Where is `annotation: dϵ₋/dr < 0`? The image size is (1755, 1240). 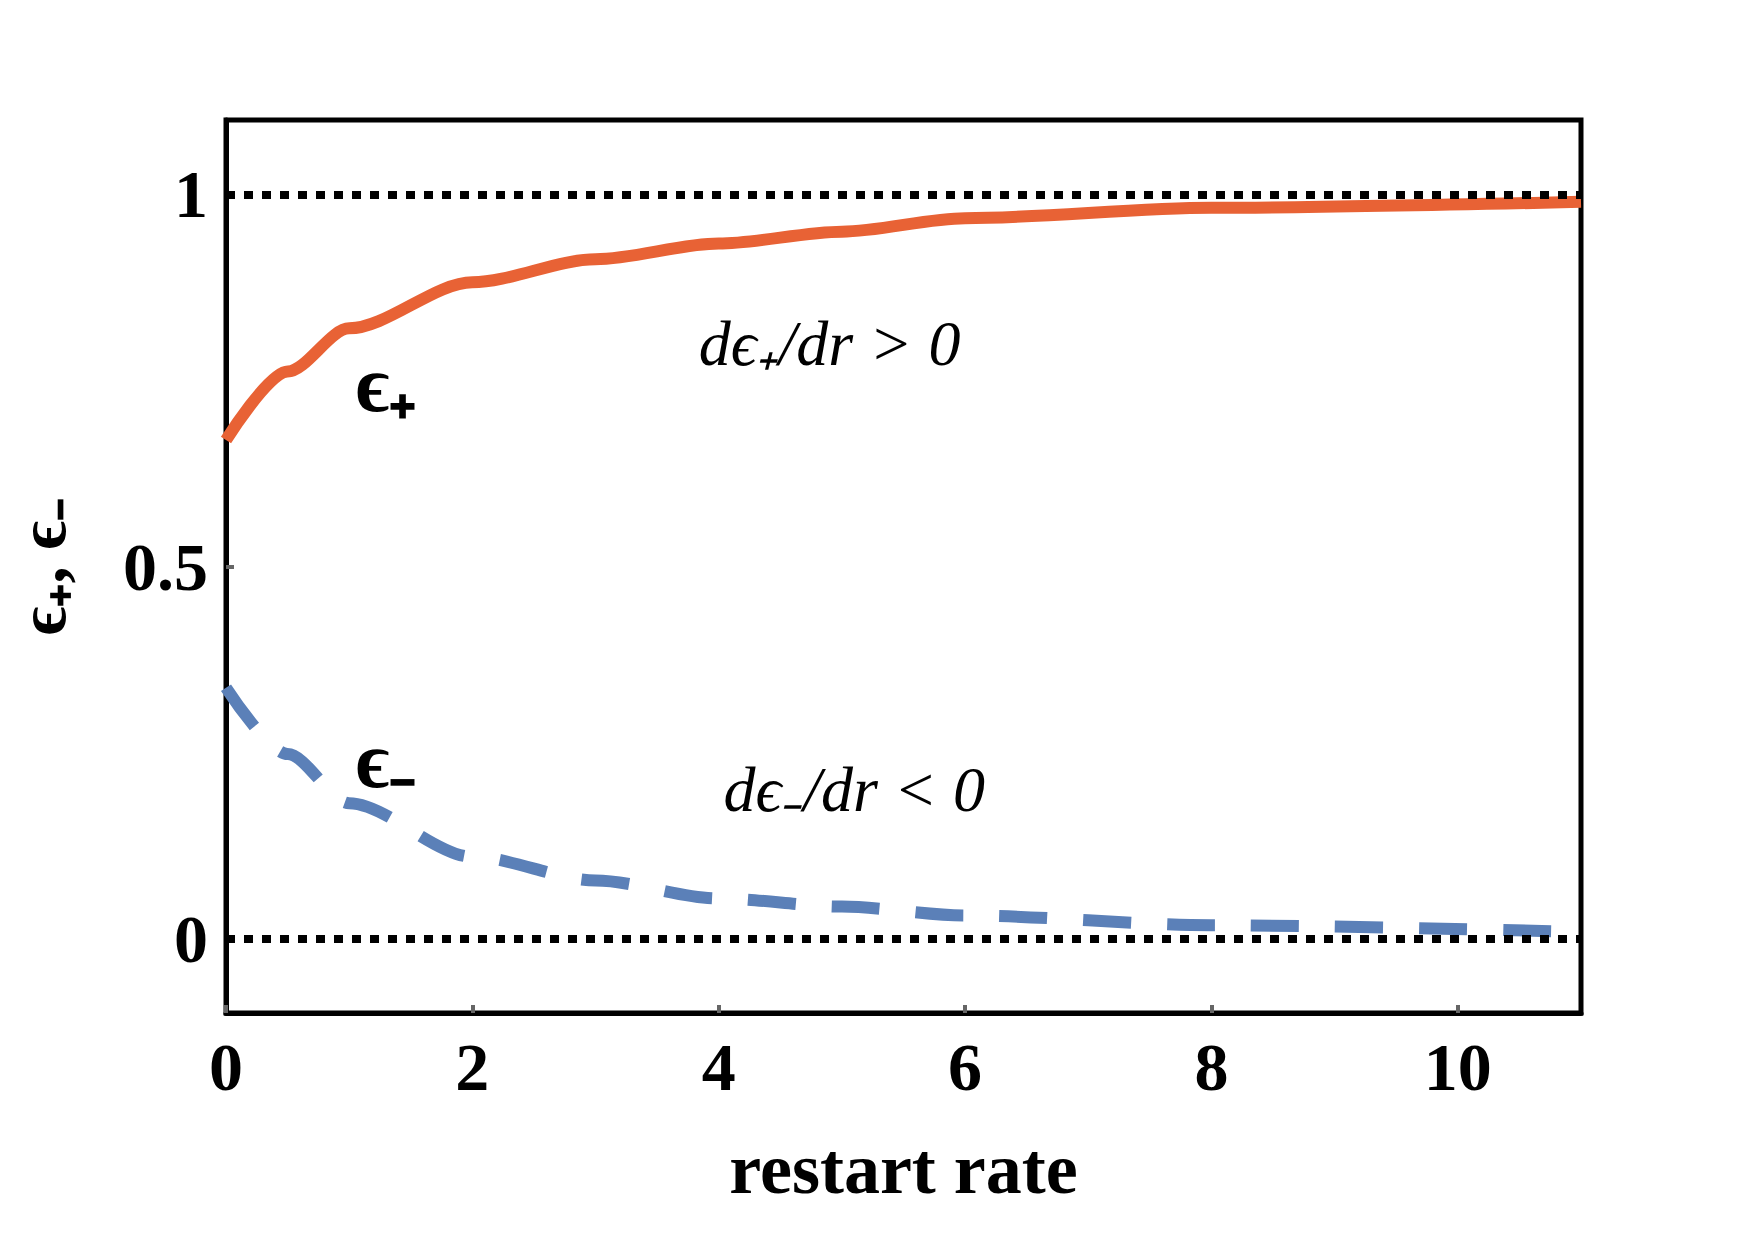 annotation: dϵ₋/dr < 0 is located at coordinates (854, 790).